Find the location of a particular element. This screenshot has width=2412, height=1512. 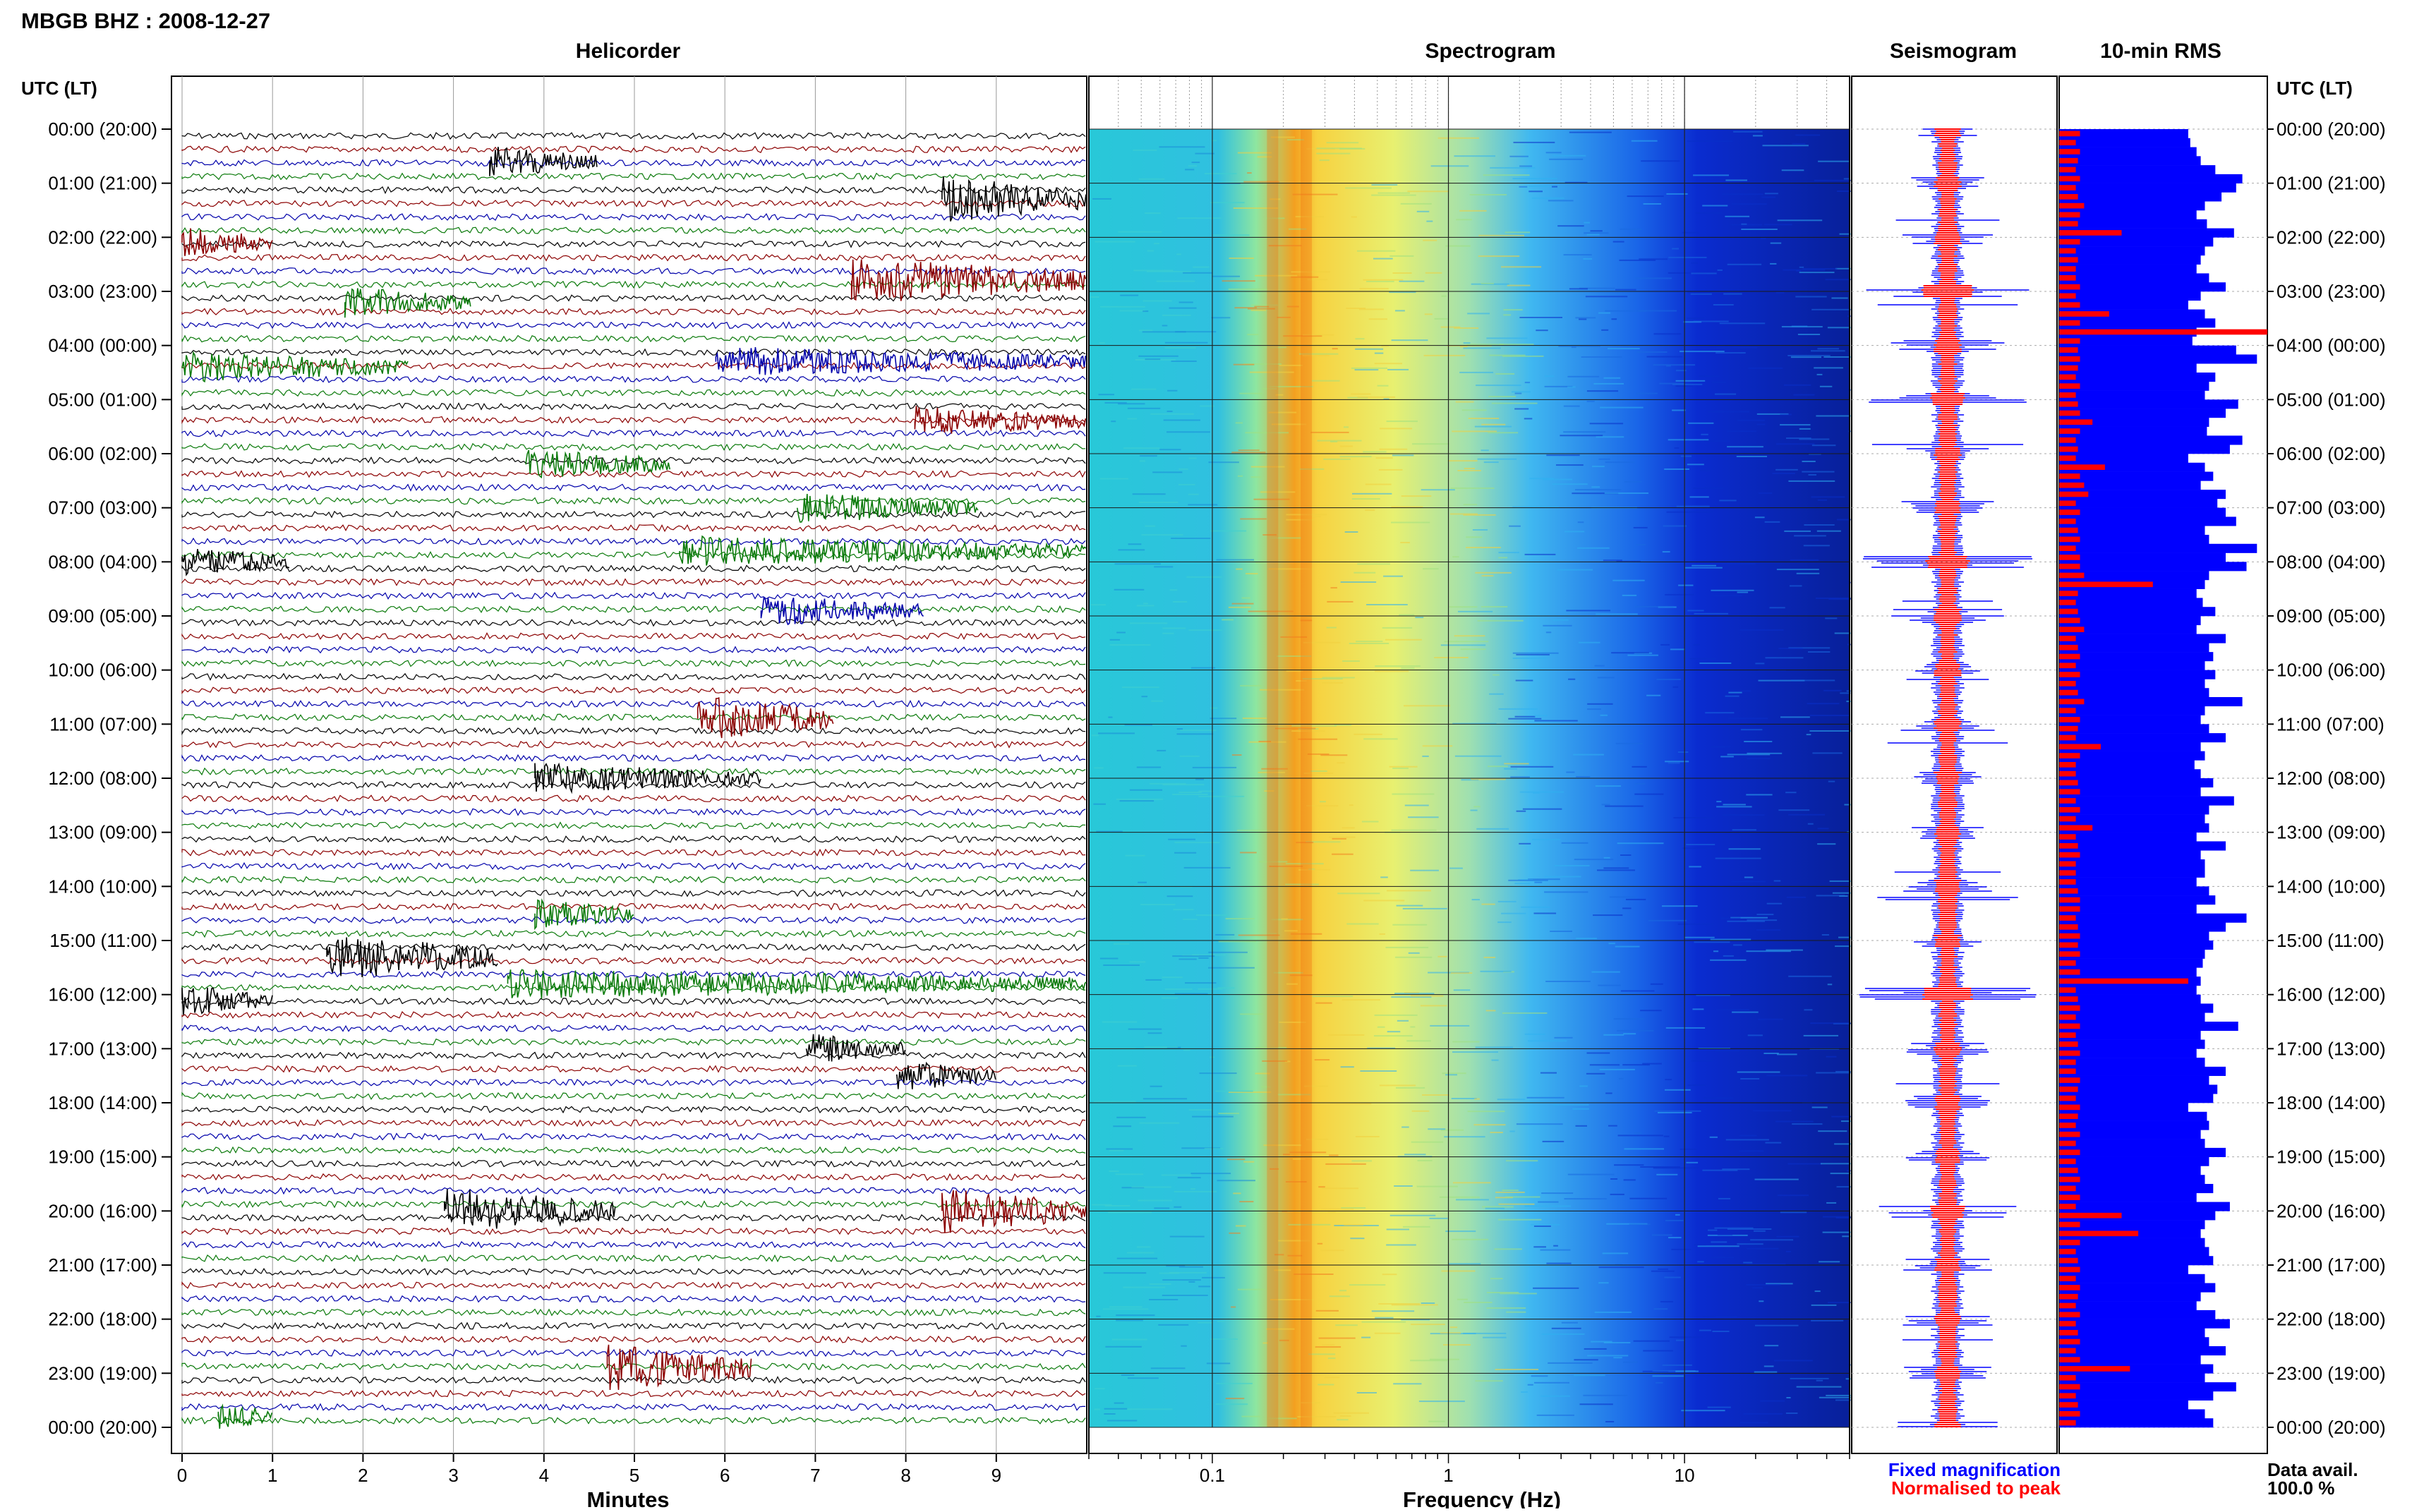

helicorder-event is located at coordinates (227, 242).